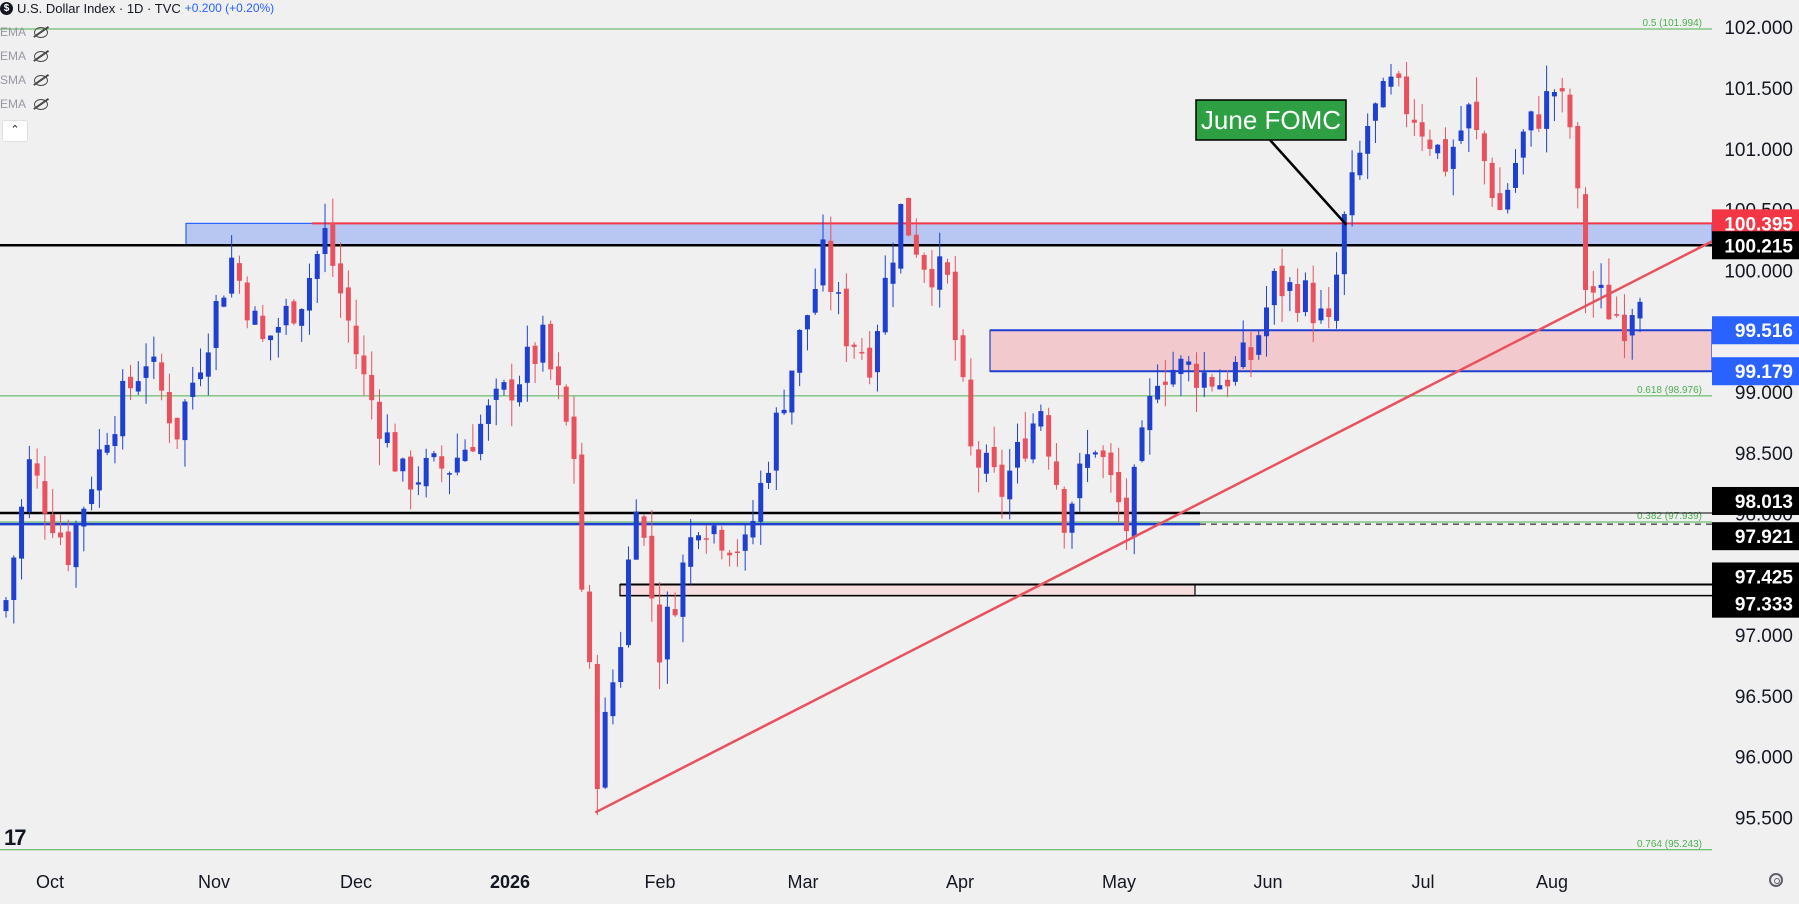 This screenshot has width=1799, height=904. Describe the element at coordinates (1308, 182) in the screenshot. I see `annotation-pointer` at that location.